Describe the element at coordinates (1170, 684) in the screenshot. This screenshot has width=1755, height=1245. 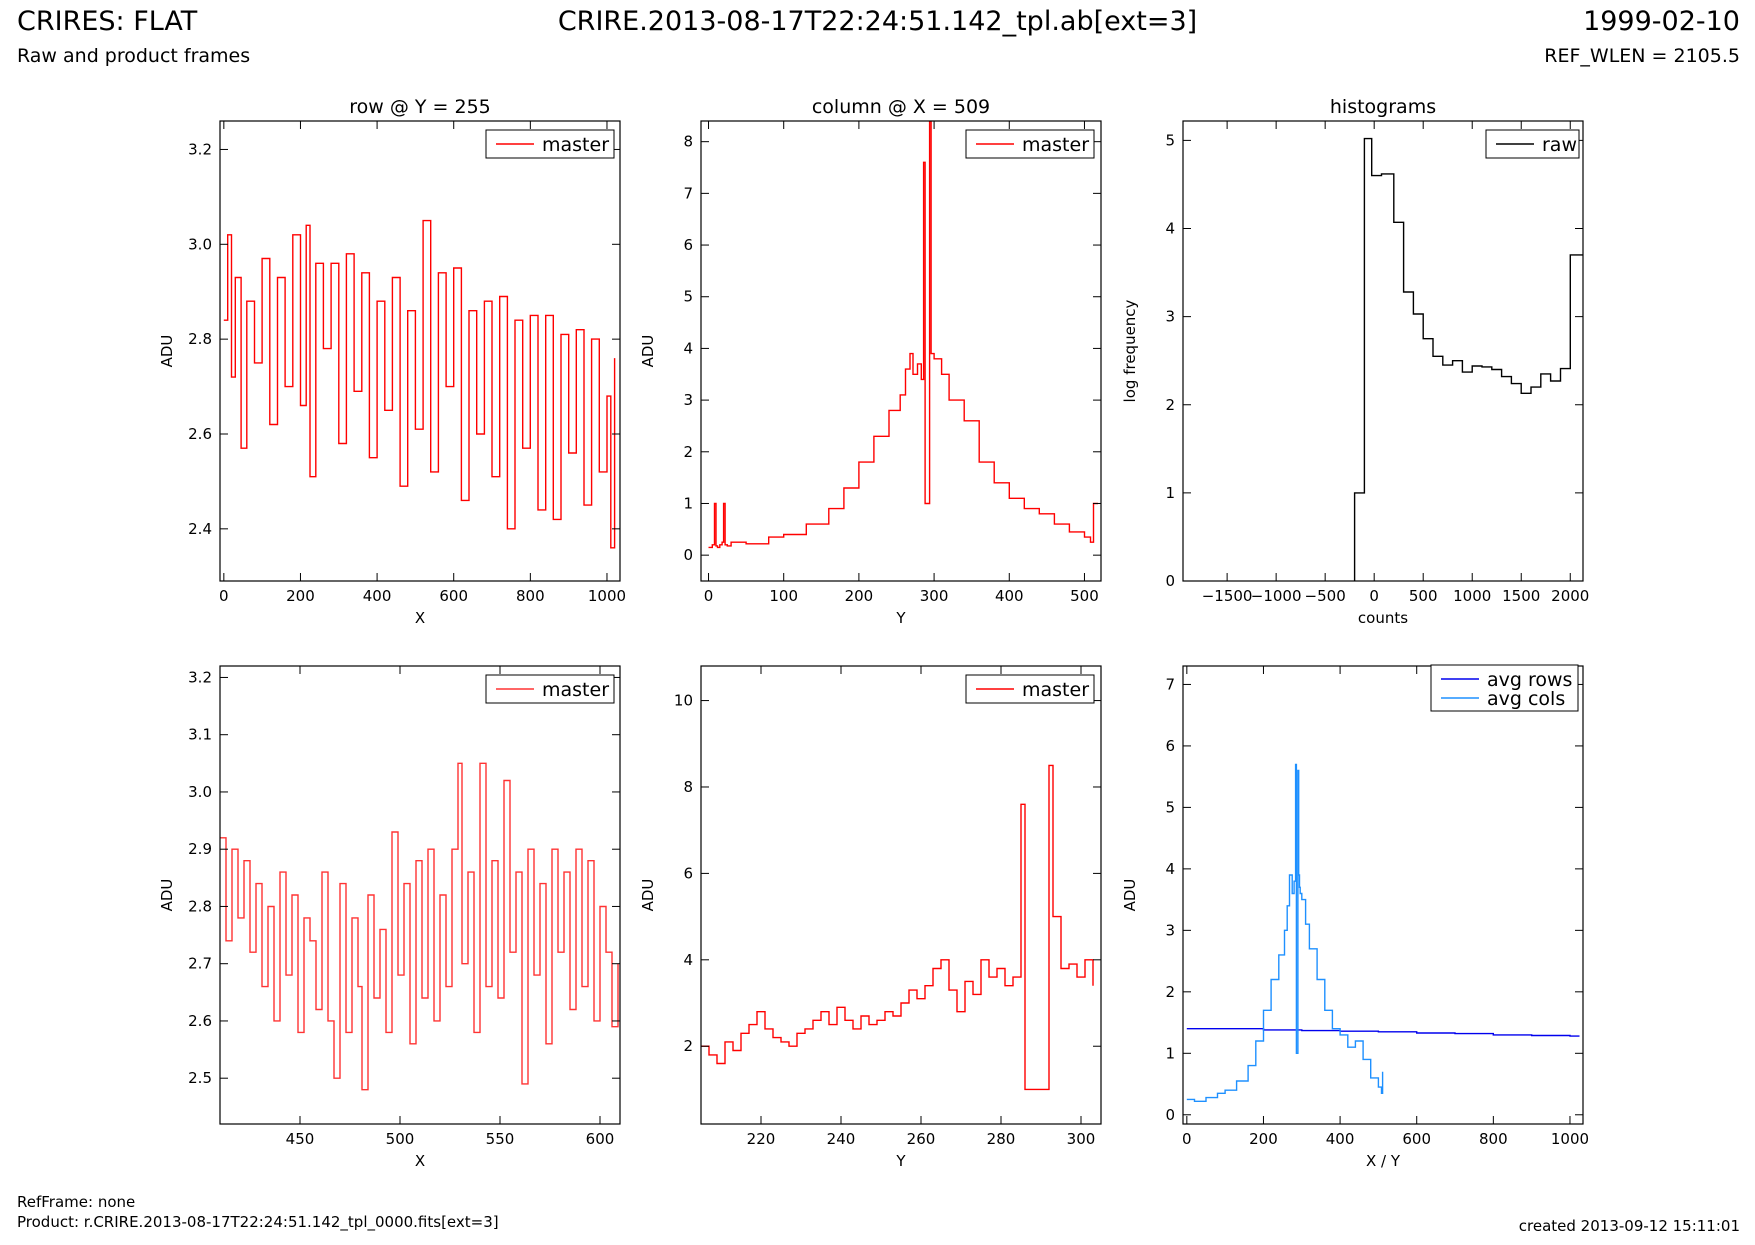
I see `y-tick-label: 7` at that location.